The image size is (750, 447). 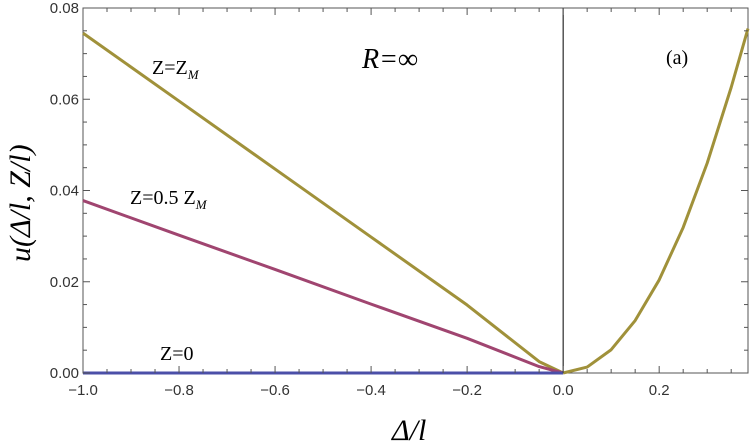 I want to click on z-max-annotation: Z=ZM, so click(x=176, y=69).